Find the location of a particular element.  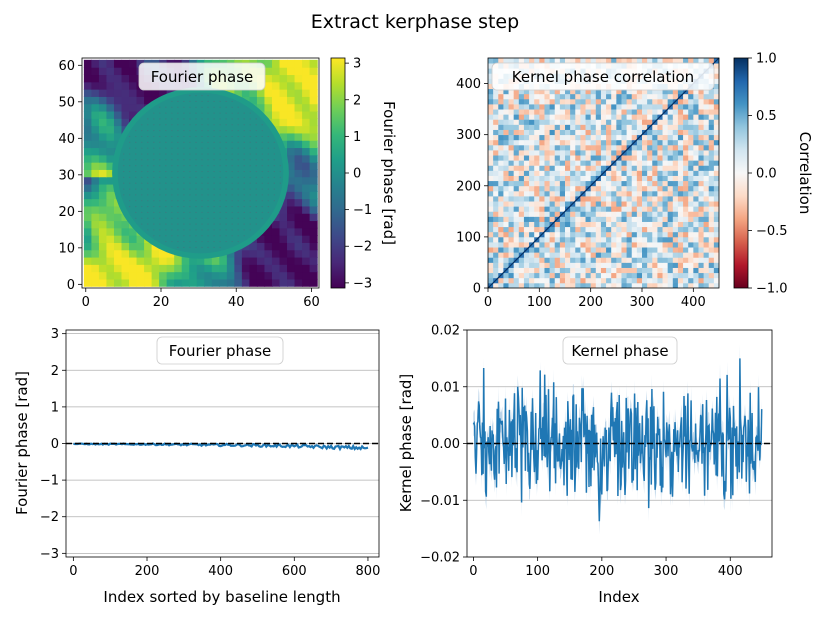

fourier-phase-line-title-box: Fourier phase is located at coordinates (220, 350).